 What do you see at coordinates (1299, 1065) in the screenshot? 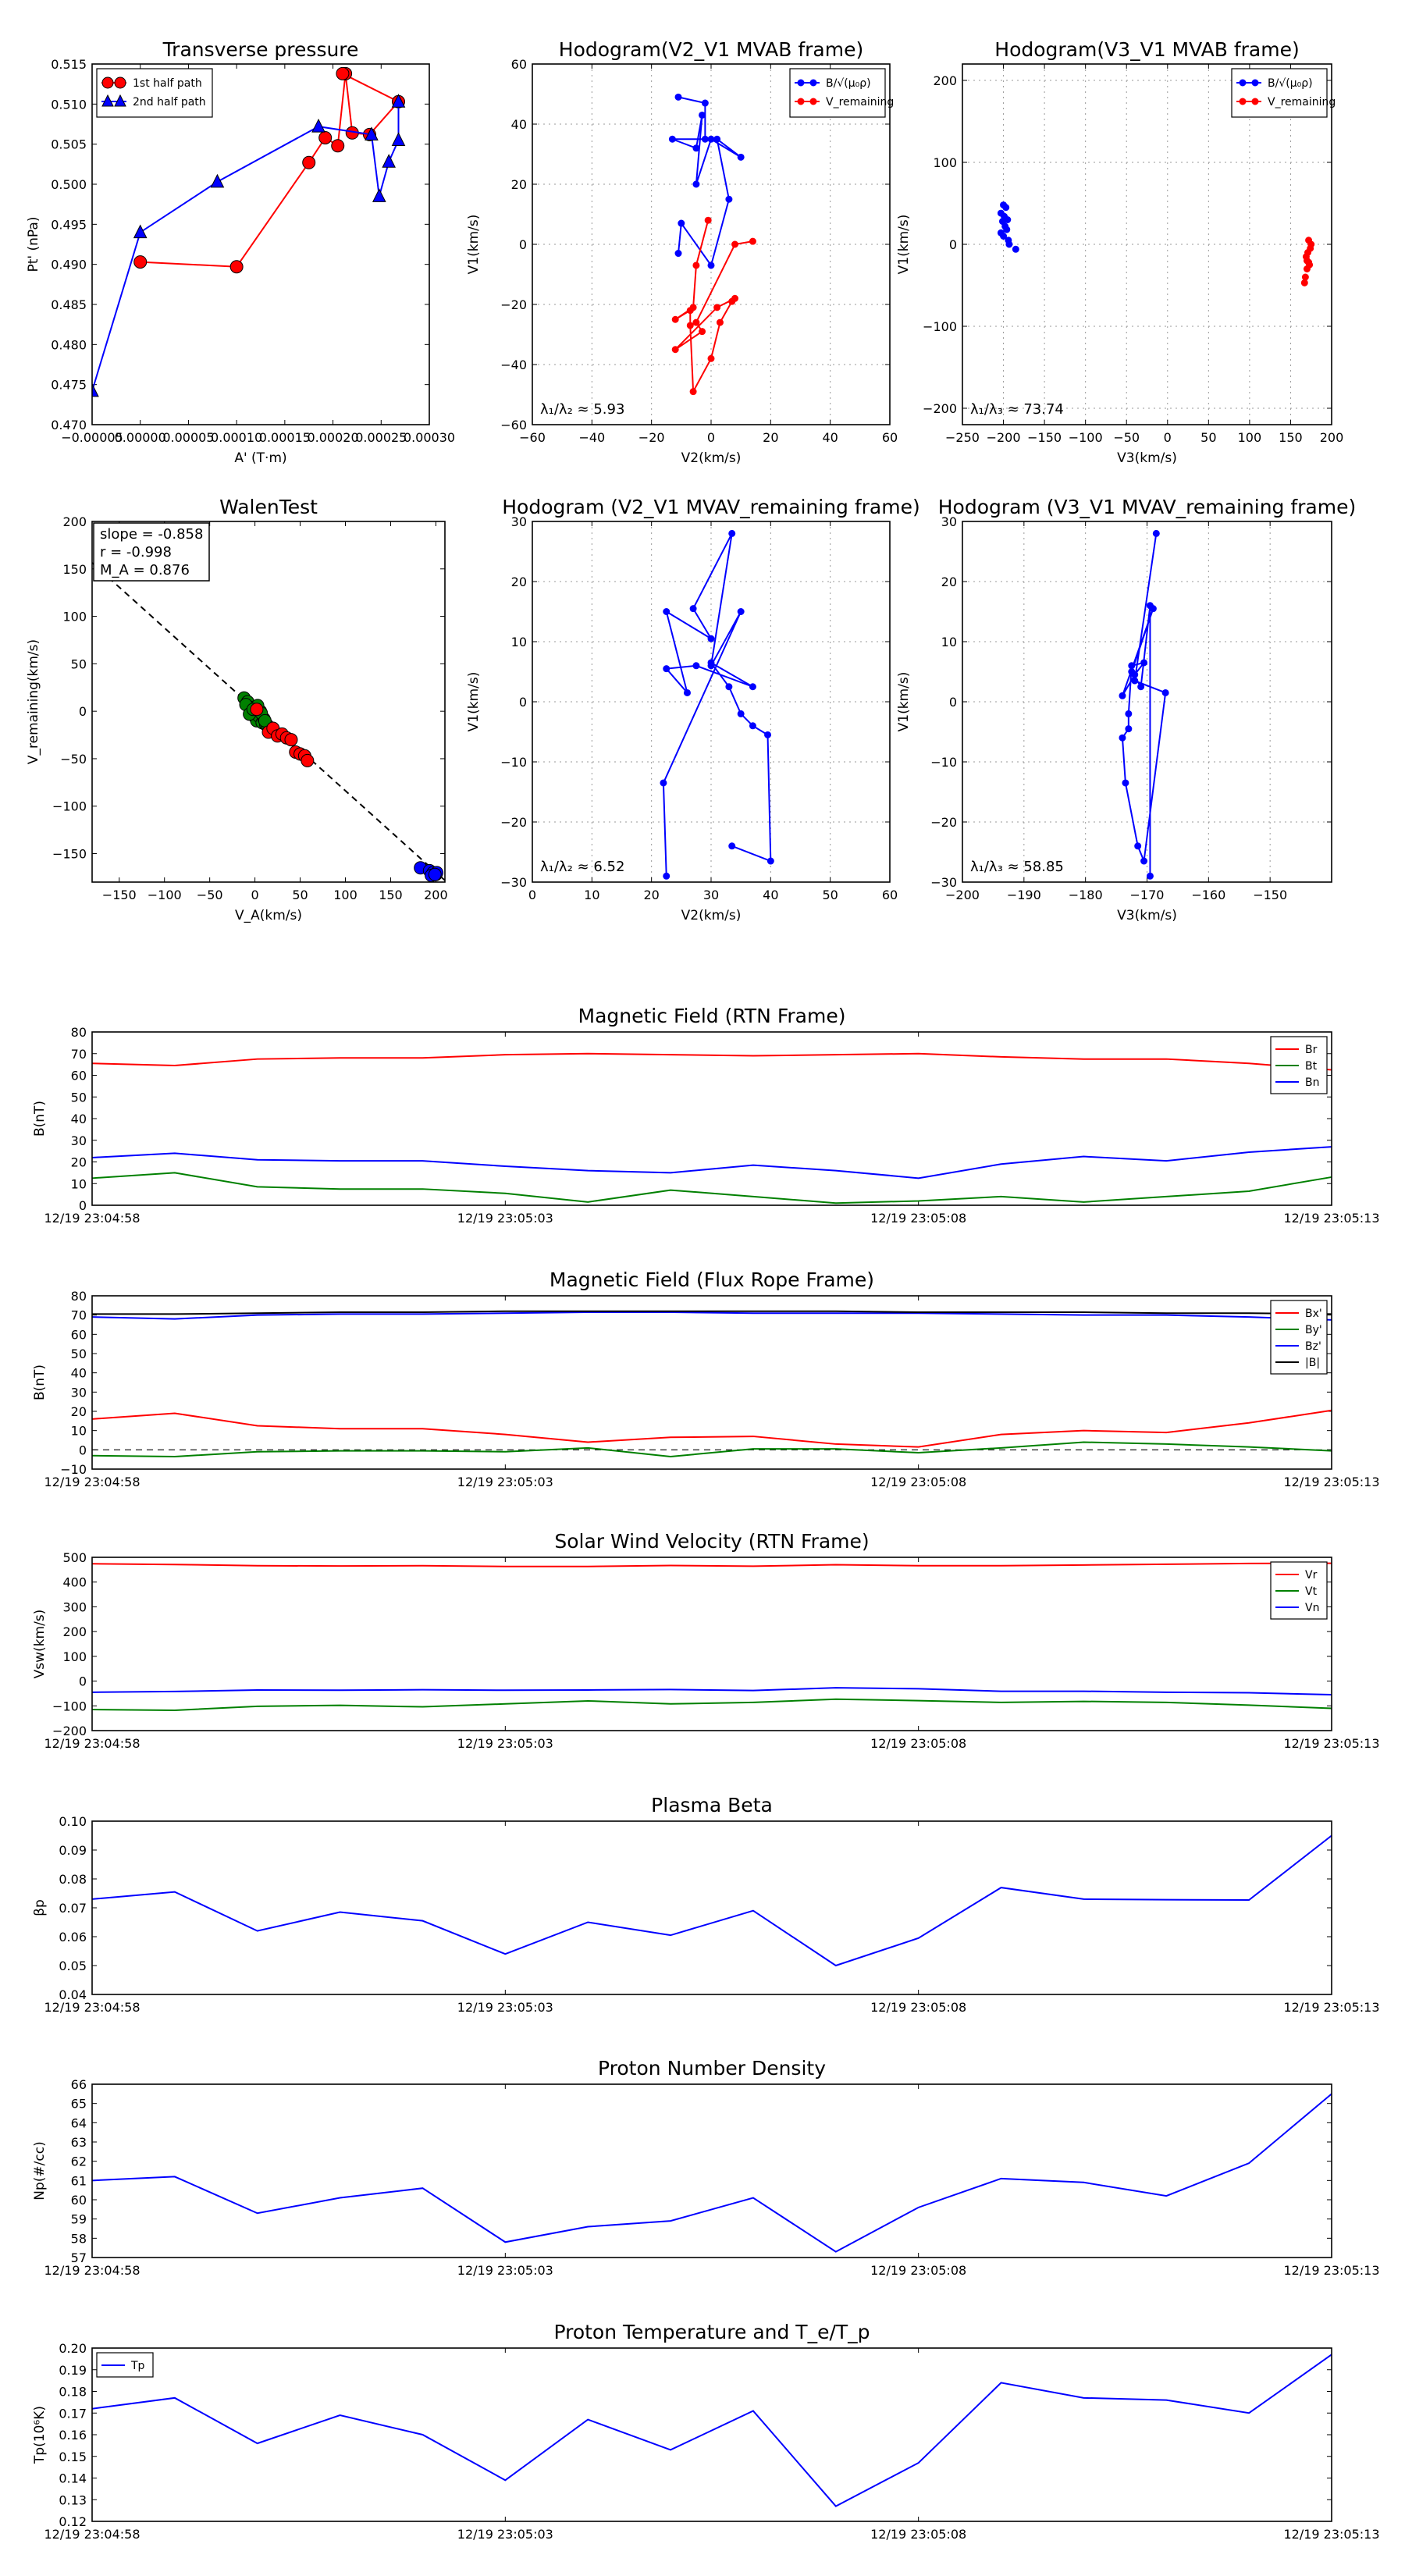
I see `legend: Br Bt Bn` at bounding box center [1299, 1065].